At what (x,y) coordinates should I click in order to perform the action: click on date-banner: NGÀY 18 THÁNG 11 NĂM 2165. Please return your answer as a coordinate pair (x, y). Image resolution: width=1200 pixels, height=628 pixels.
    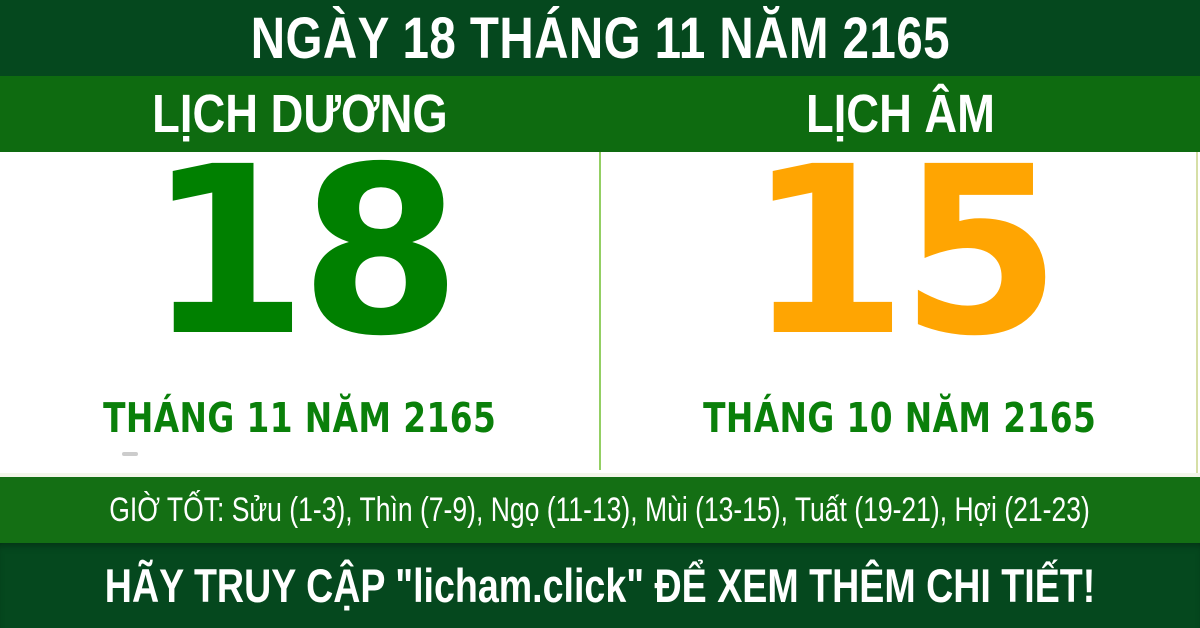
    Looking at the image, I should click on (600, 38).